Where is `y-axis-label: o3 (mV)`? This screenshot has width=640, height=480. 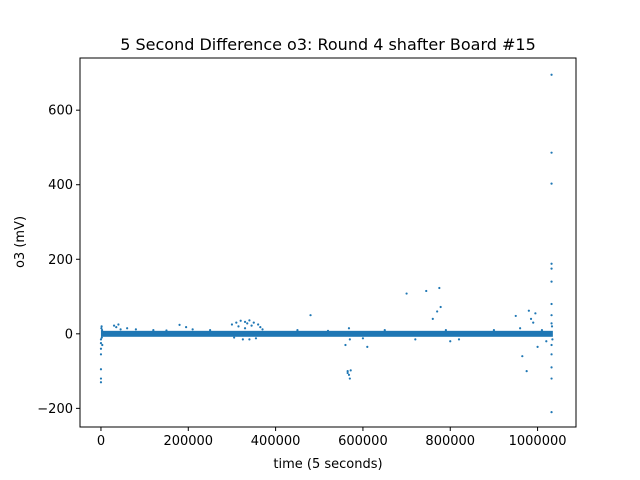 y-axis-label: o3 (mV) is located at coordinates (20, 242).